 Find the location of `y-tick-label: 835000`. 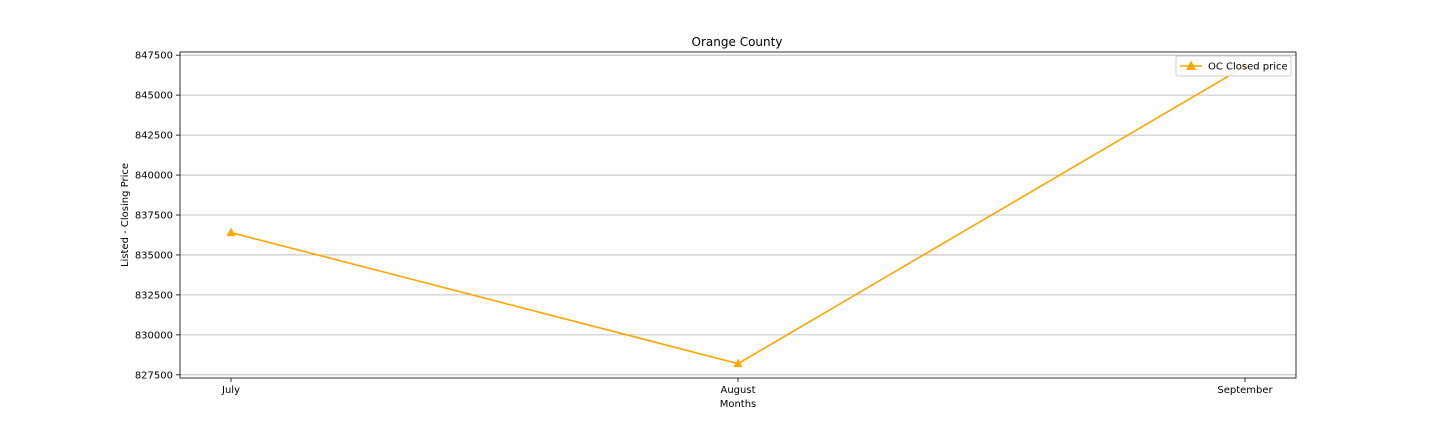

y-tick-label: 835000 is located at coordinates (154, 255).